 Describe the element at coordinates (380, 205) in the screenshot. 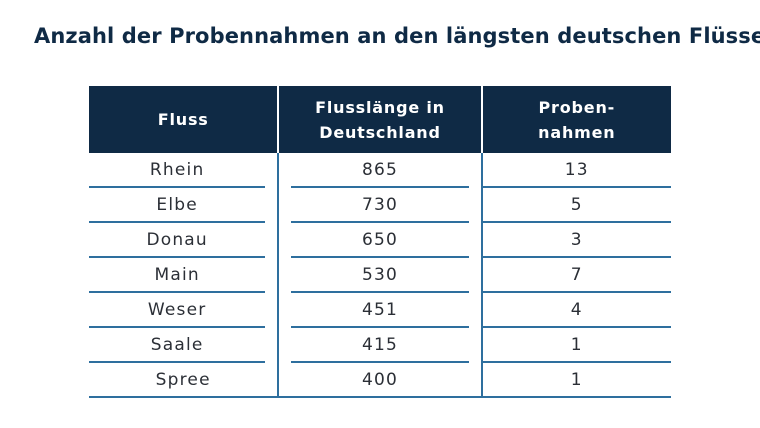

I see `cell-flusslaenge: 730` at that location.